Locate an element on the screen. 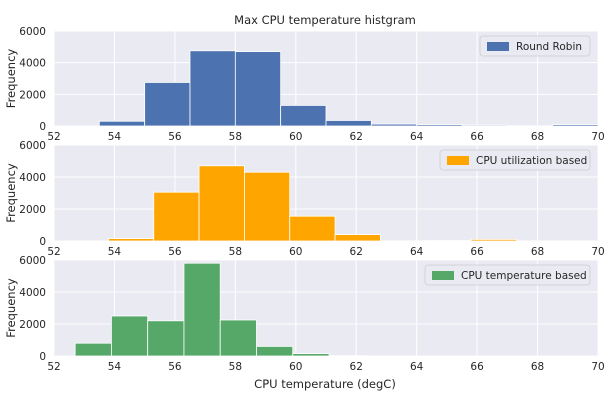 The image size is (613, 405). chart-title: Max CPU temperature histgram is located at coordinates (325, 20).